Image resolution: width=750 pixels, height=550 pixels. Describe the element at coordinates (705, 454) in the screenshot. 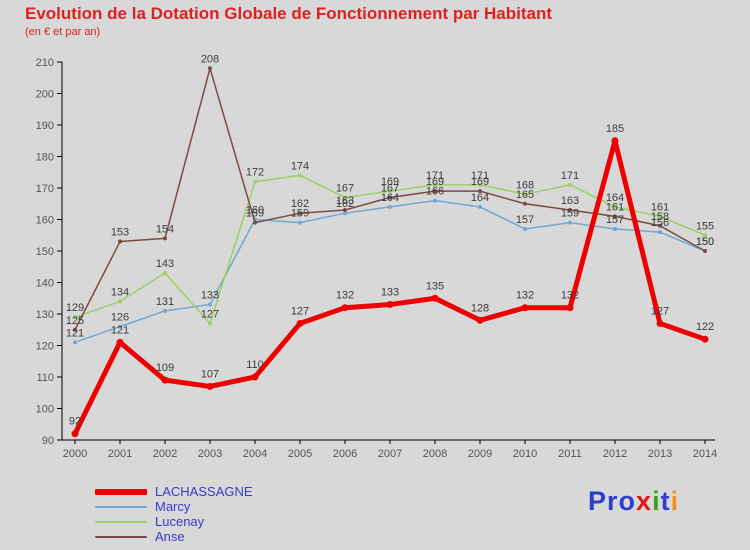

I see `x-tick-label: 2014` at that location.